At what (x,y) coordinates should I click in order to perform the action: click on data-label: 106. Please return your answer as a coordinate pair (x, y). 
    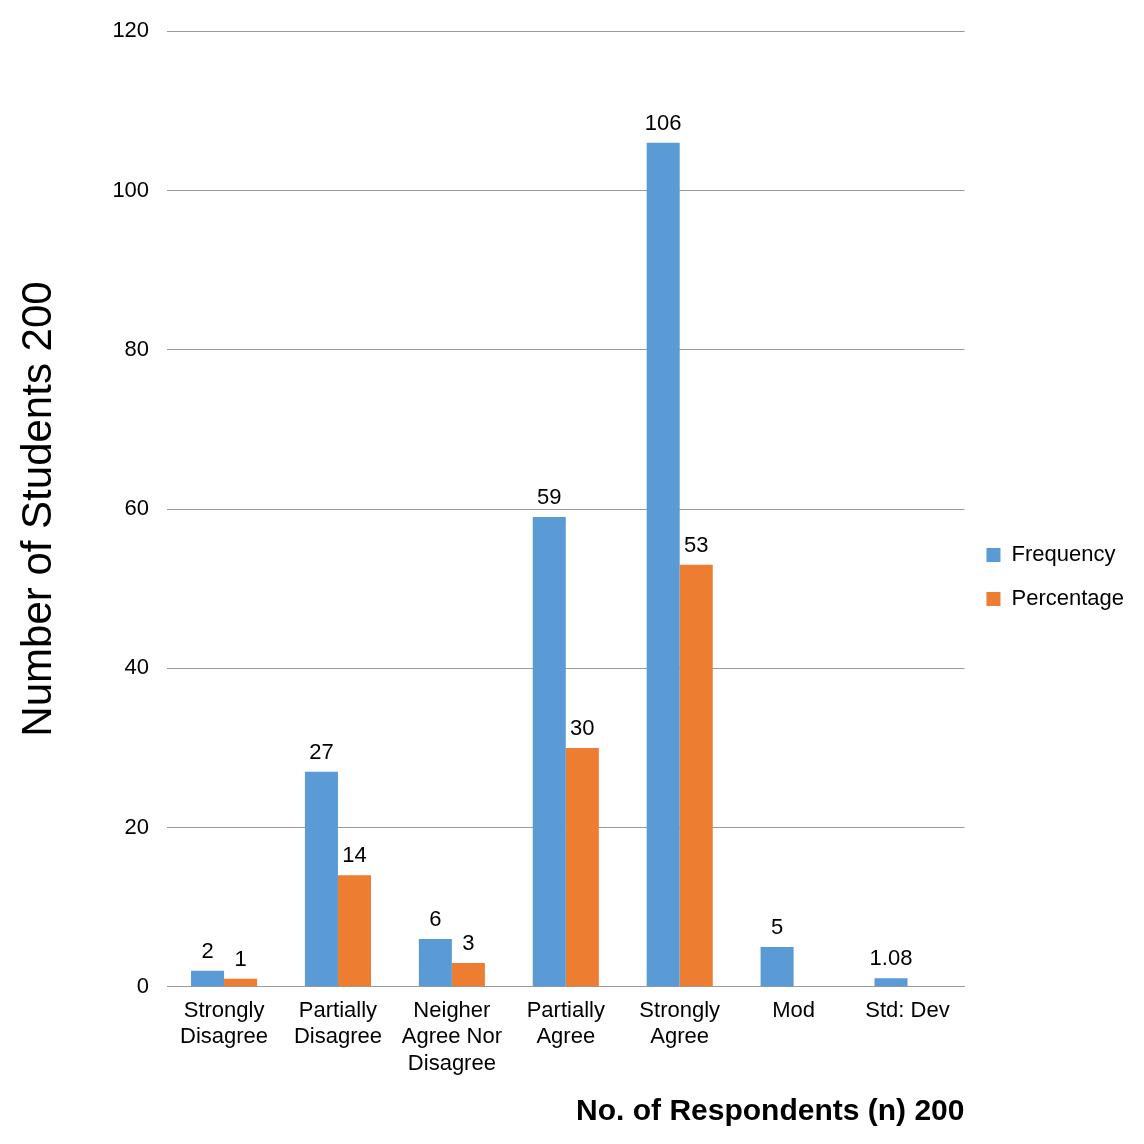
    Looking at the image, I should click on (663, 122).